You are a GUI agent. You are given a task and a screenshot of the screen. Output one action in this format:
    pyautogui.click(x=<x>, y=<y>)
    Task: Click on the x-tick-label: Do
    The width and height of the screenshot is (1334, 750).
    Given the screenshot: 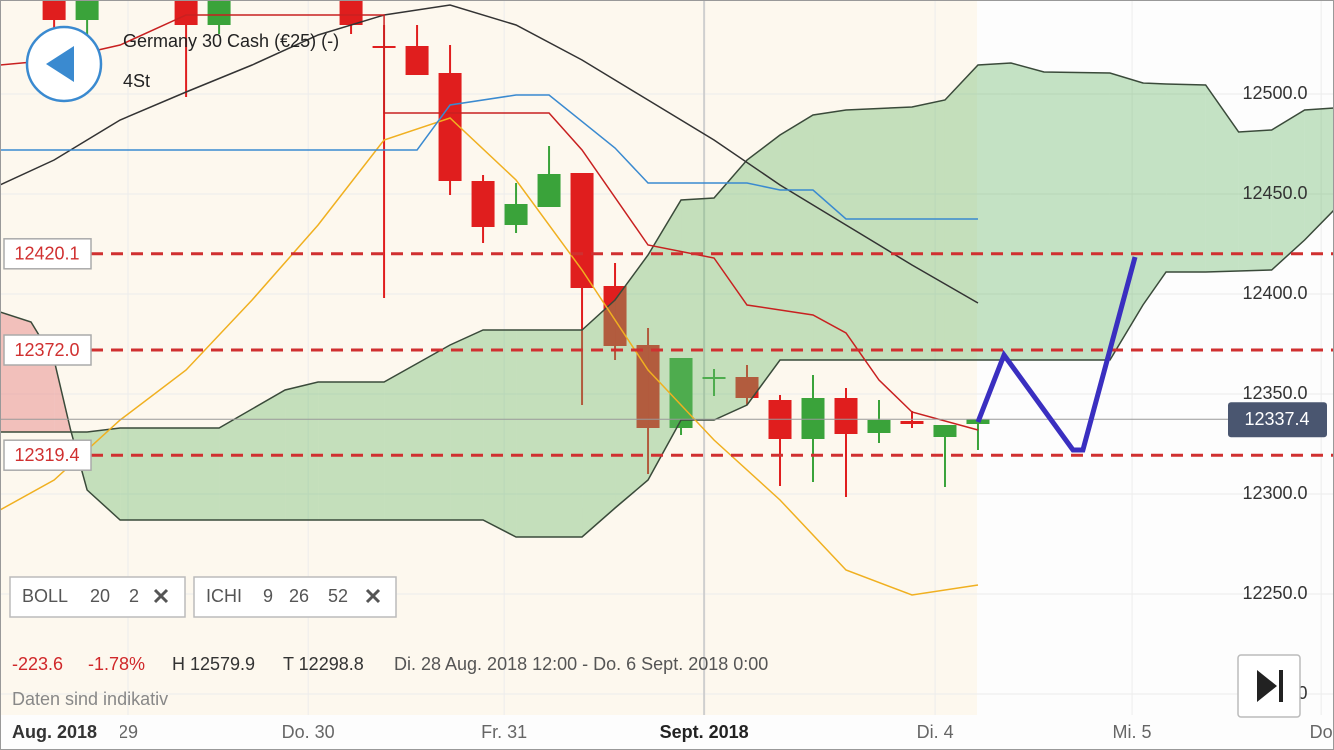 What is the action you would take?
    pyautogui.click(x=1321, y=732)
    